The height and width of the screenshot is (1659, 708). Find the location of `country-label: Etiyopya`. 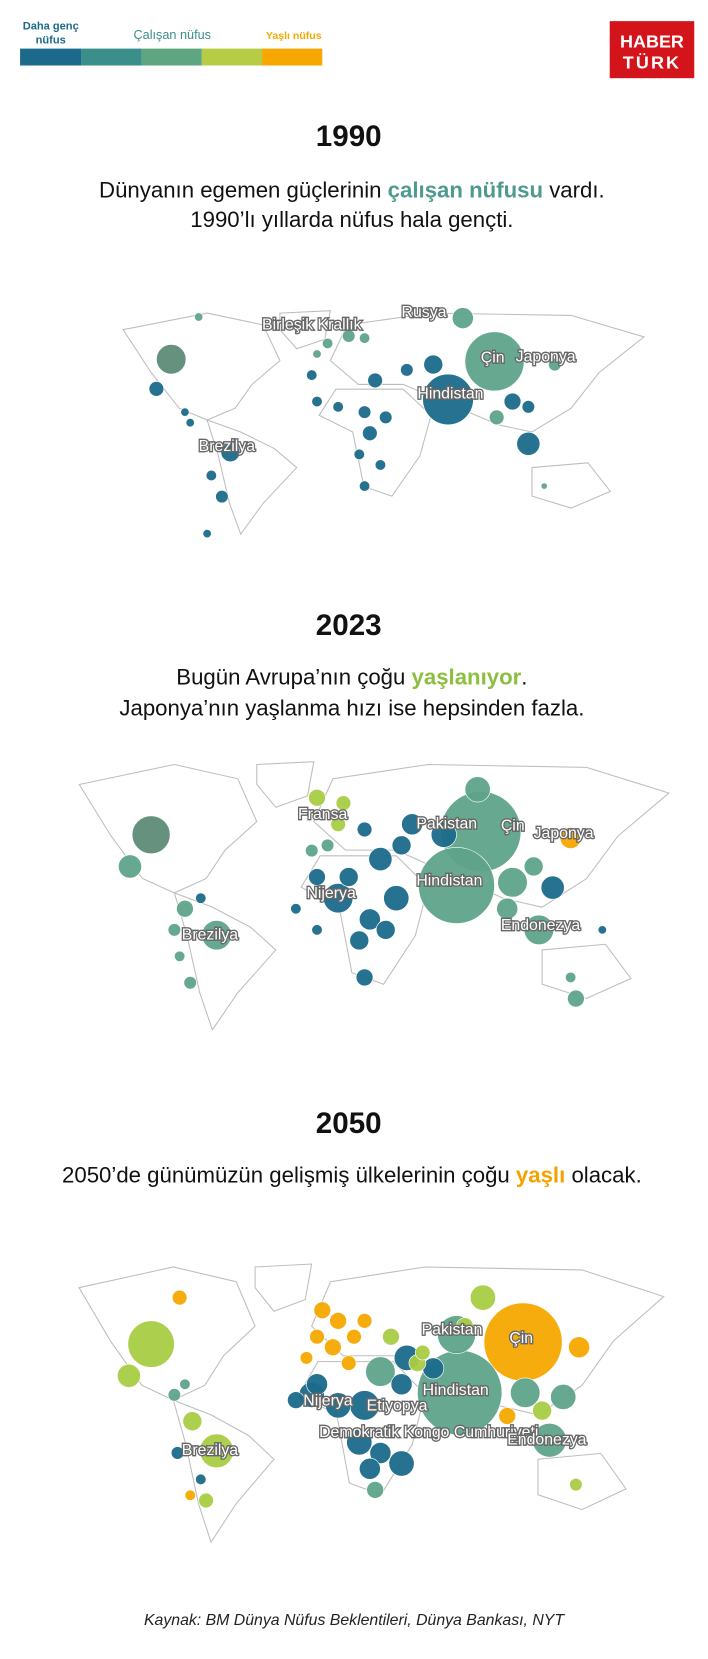

country-label: Etiyopya is located at coordinates (397, 1406).